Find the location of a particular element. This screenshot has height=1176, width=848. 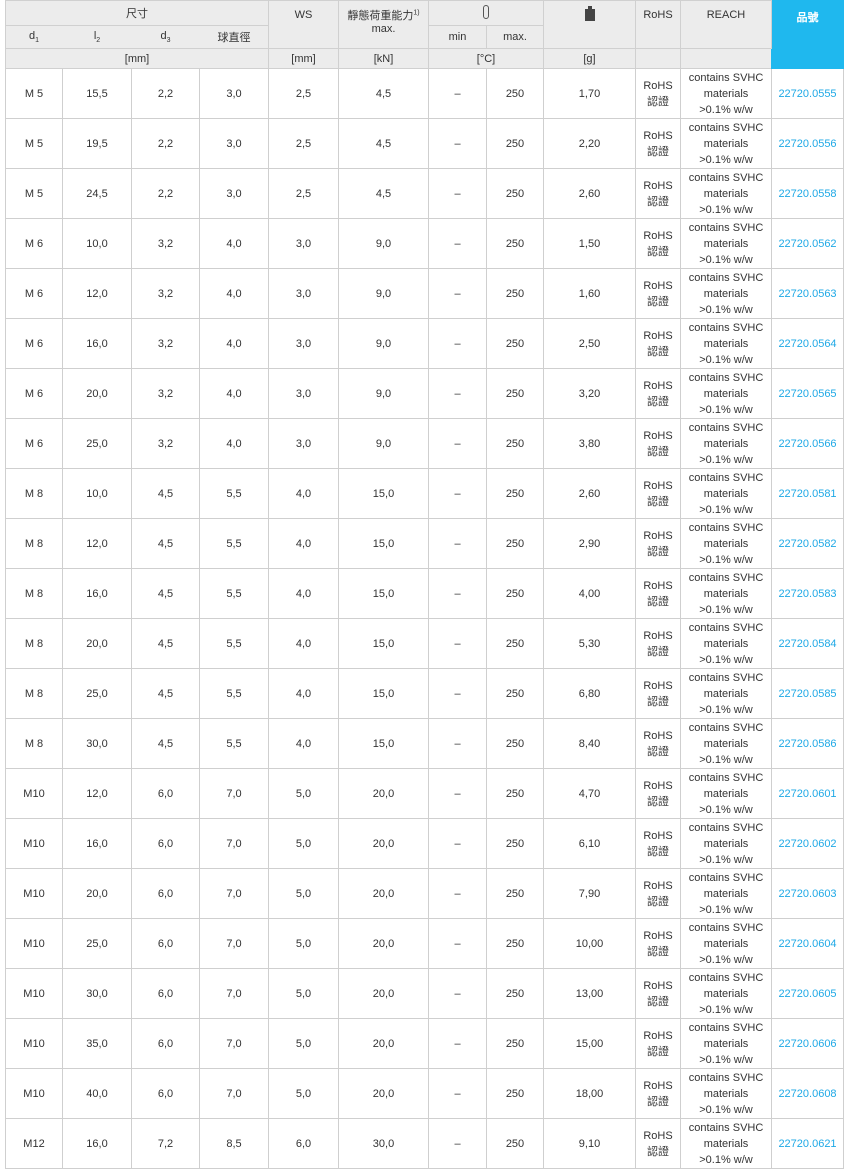

cell-weight: 7,90 is located at coordinates (589, 893).